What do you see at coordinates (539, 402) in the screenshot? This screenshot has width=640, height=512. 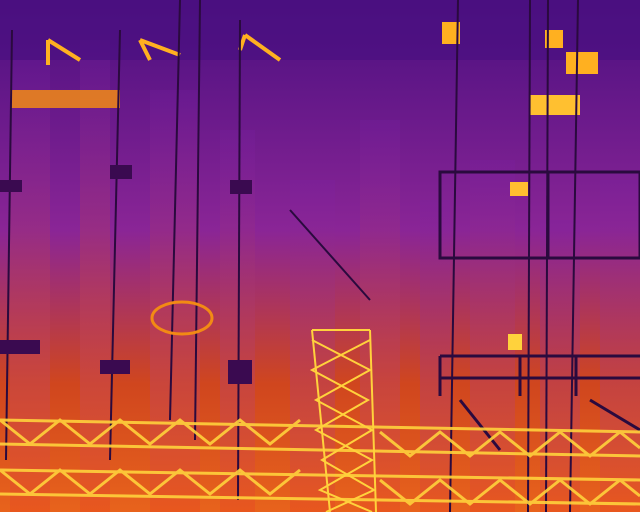 I see `steel-frame-lower` at bounding box center [539, 402].